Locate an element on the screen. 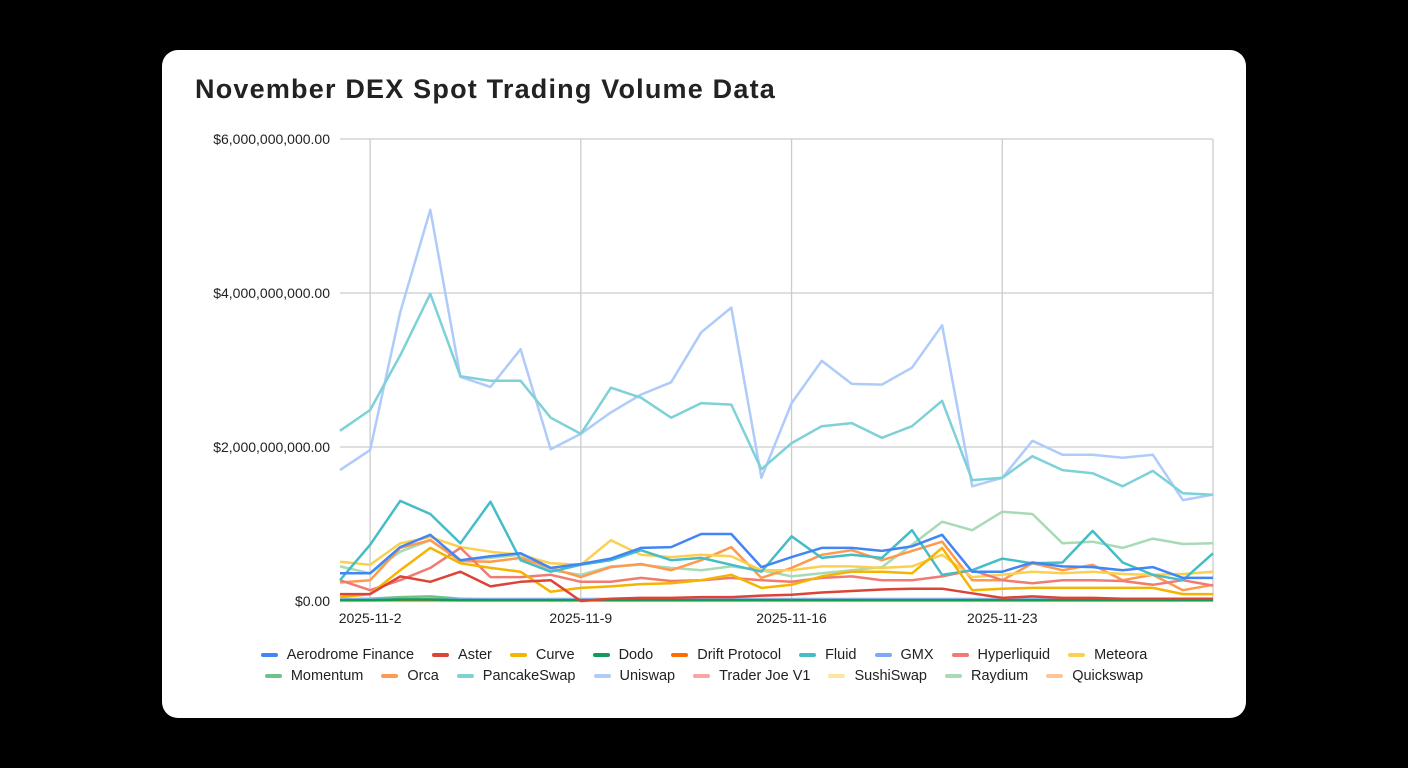  legend-item: Aerodrome Finance is located at coordinates (337, 655).